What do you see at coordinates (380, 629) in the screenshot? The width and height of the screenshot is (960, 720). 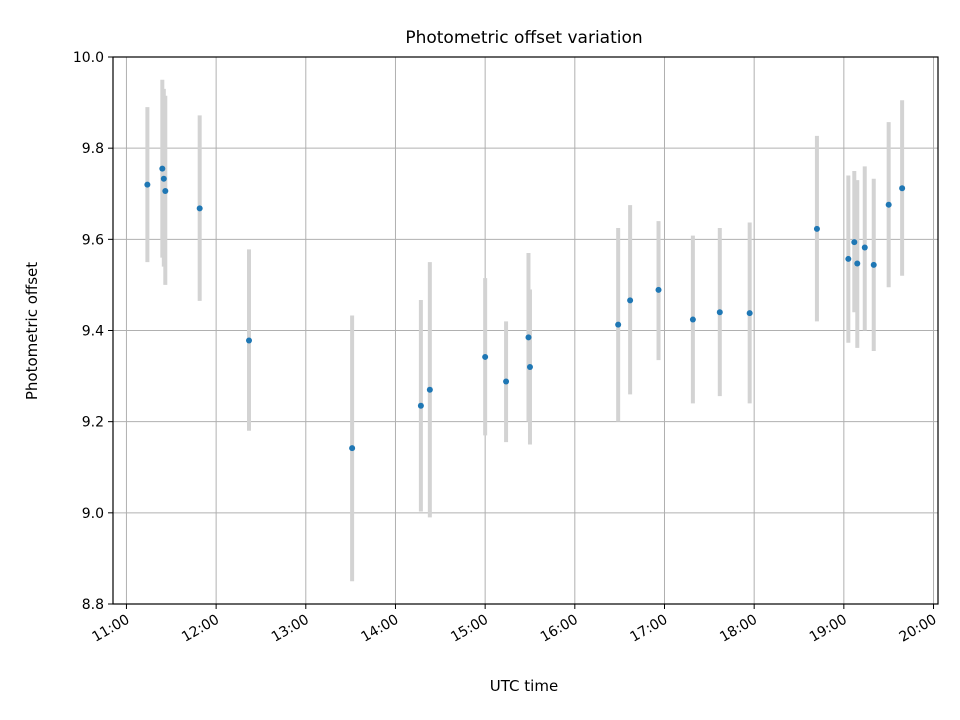 I see `x-tick-label: 14:00` at bounding box center [380, 629].